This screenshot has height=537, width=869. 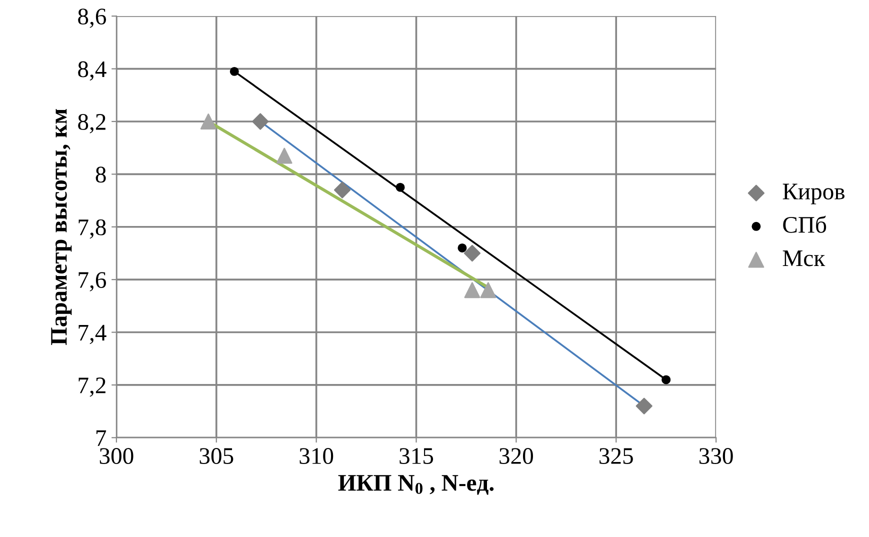 I want to click on x-tick-label: 325, so click(x=616, y=456).